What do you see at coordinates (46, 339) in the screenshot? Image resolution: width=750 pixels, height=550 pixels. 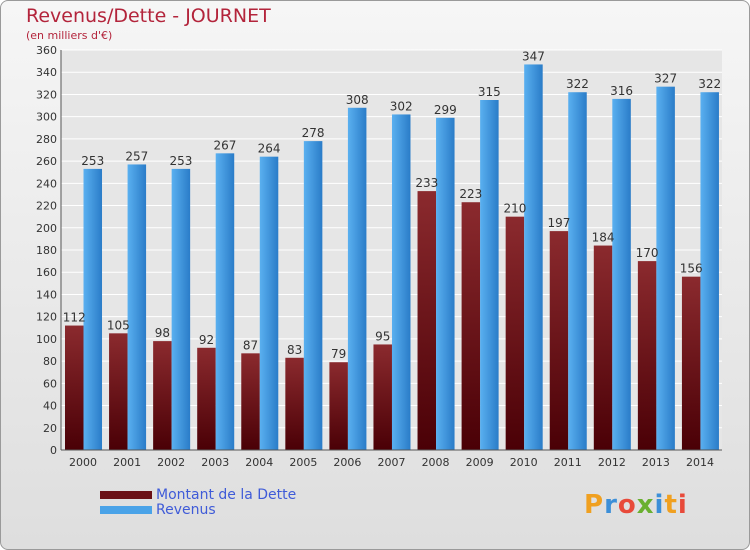 I see `y-tick-label: 100` at bounding box center [46, 339].